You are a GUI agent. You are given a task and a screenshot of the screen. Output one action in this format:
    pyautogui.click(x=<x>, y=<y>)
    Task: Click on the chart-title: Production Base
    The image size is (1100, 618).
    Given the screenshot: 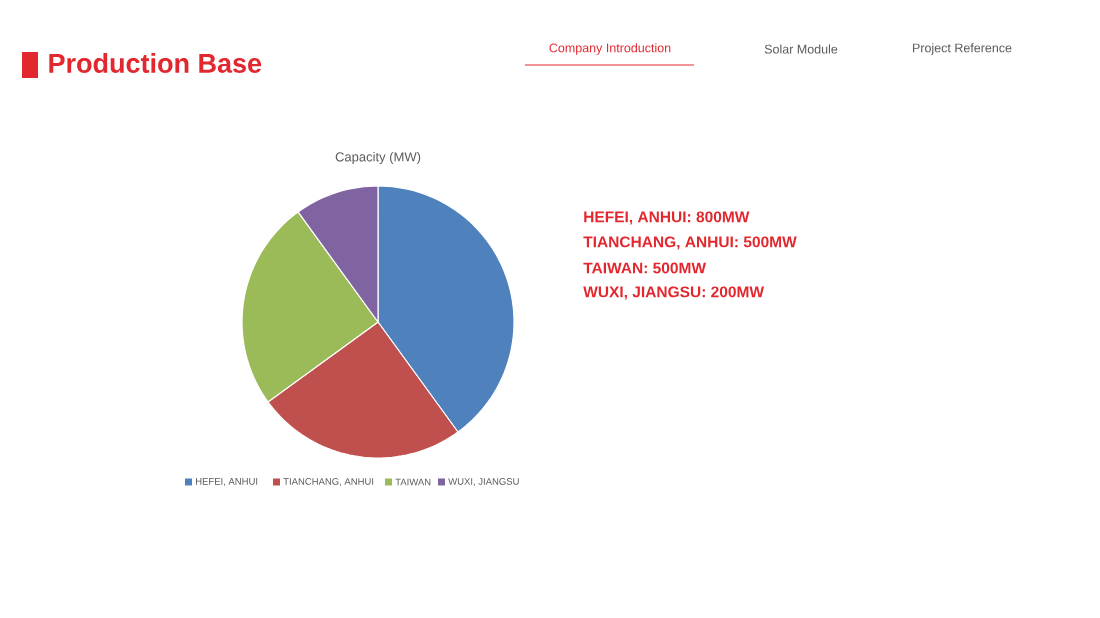 What is the action you would take?
    pyautogui.click(x=155, y=63)
    